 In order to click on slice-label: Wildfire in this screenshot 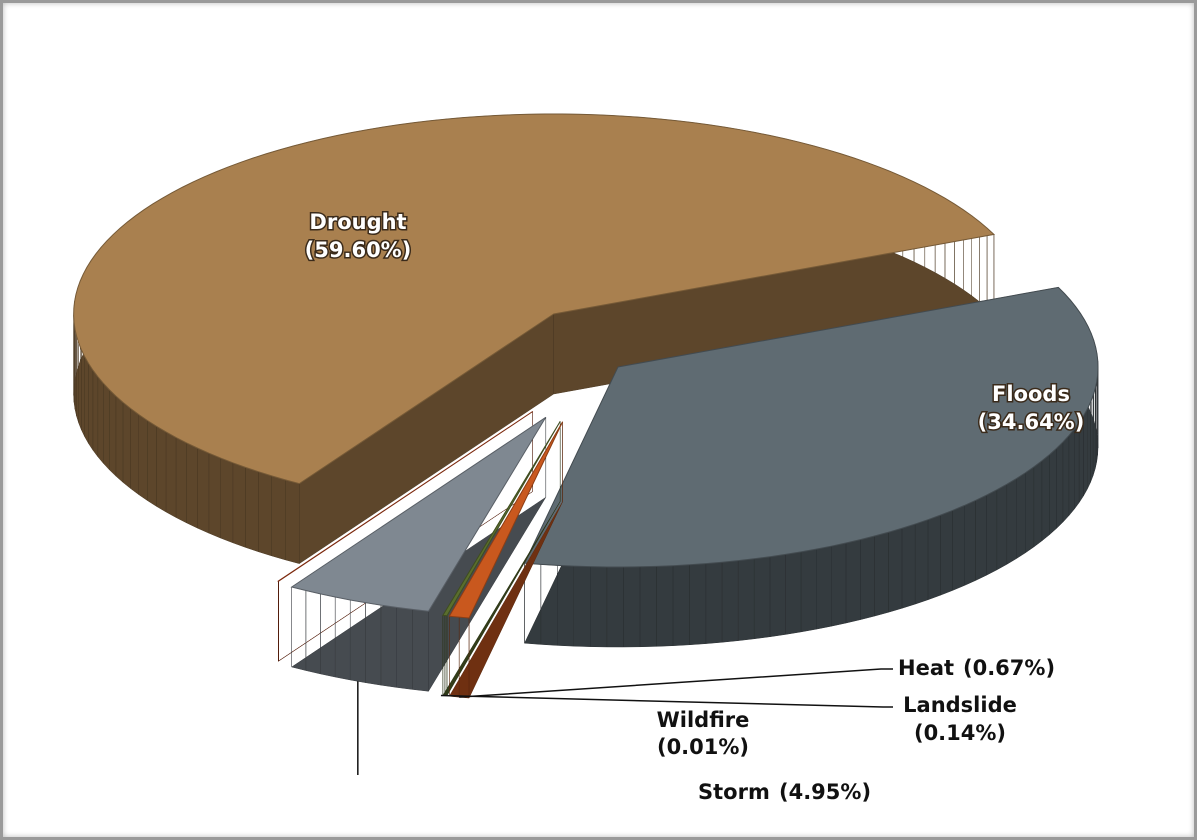, I will do `click(703, 720)`.